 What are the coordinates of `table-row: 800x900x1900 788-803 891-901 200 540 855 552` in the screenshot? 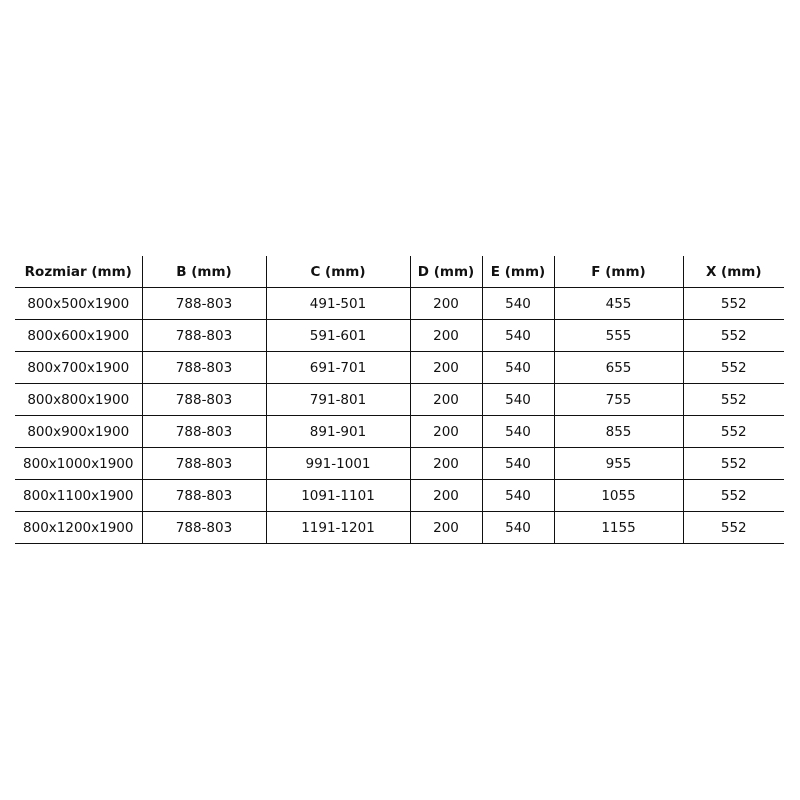 It's located at (399, 431).